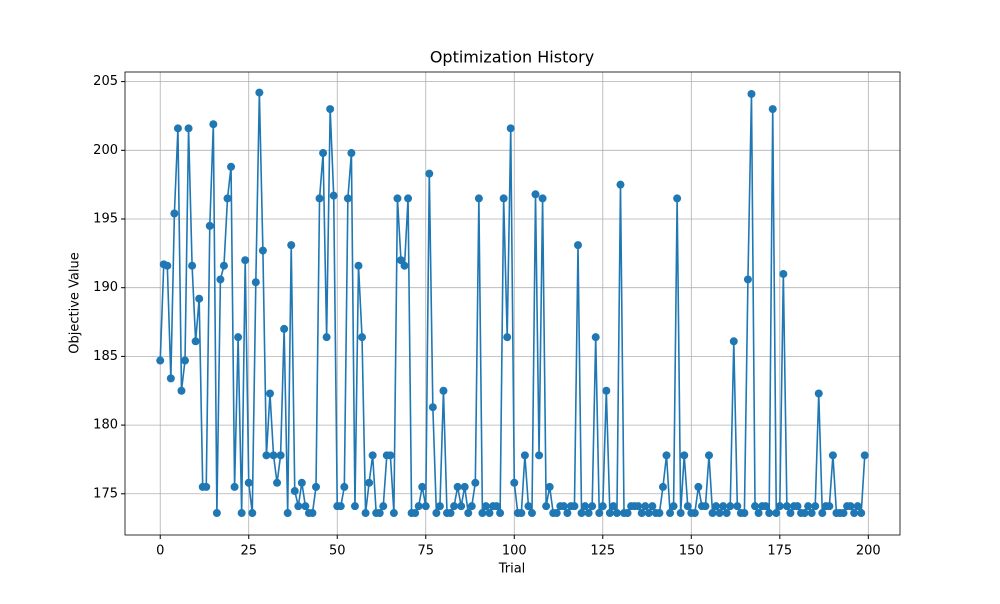  I want to click on y-tick-label: 200, so click(105, 150).